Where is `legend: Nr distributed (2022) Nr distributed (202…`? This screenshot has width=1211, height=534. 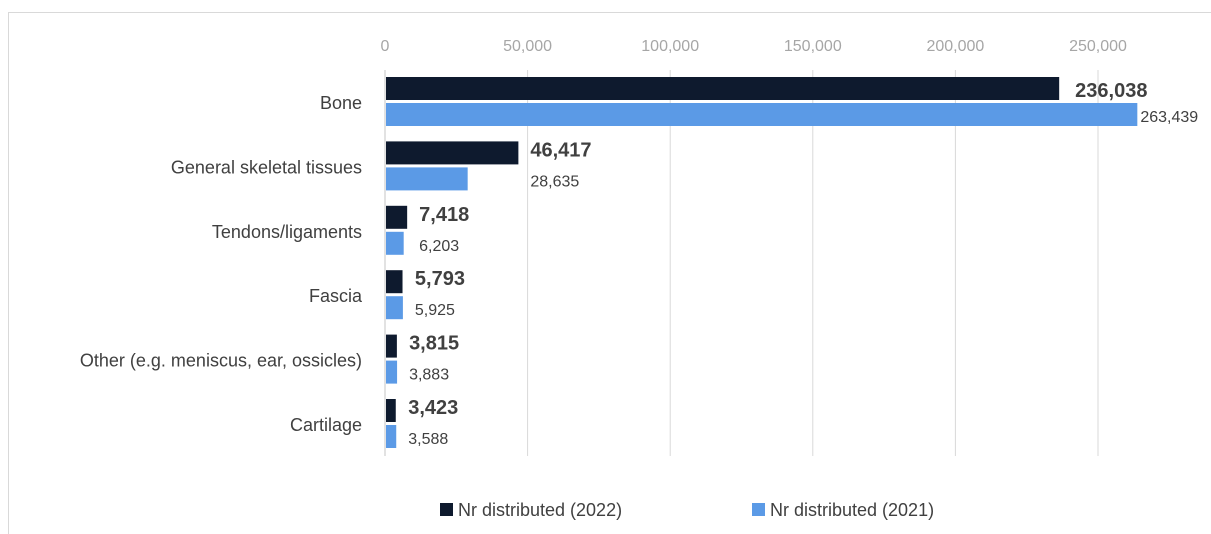 legend: Nr distributed (2022) Nr distributed (202… is located at coordinates (687, 510).